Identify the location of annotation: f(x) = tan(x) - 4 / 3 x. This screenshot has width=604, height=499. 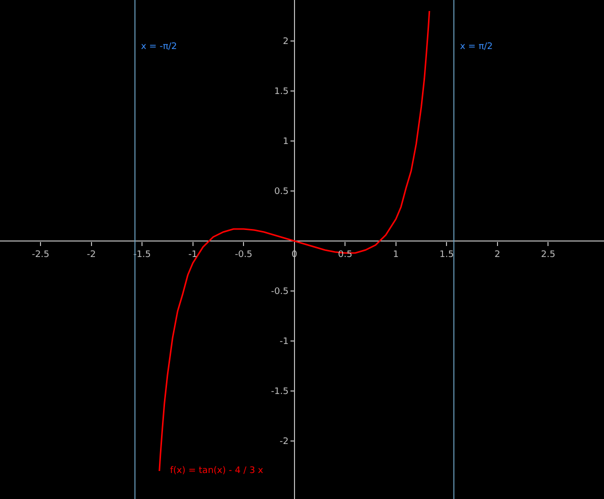
(217, 471).